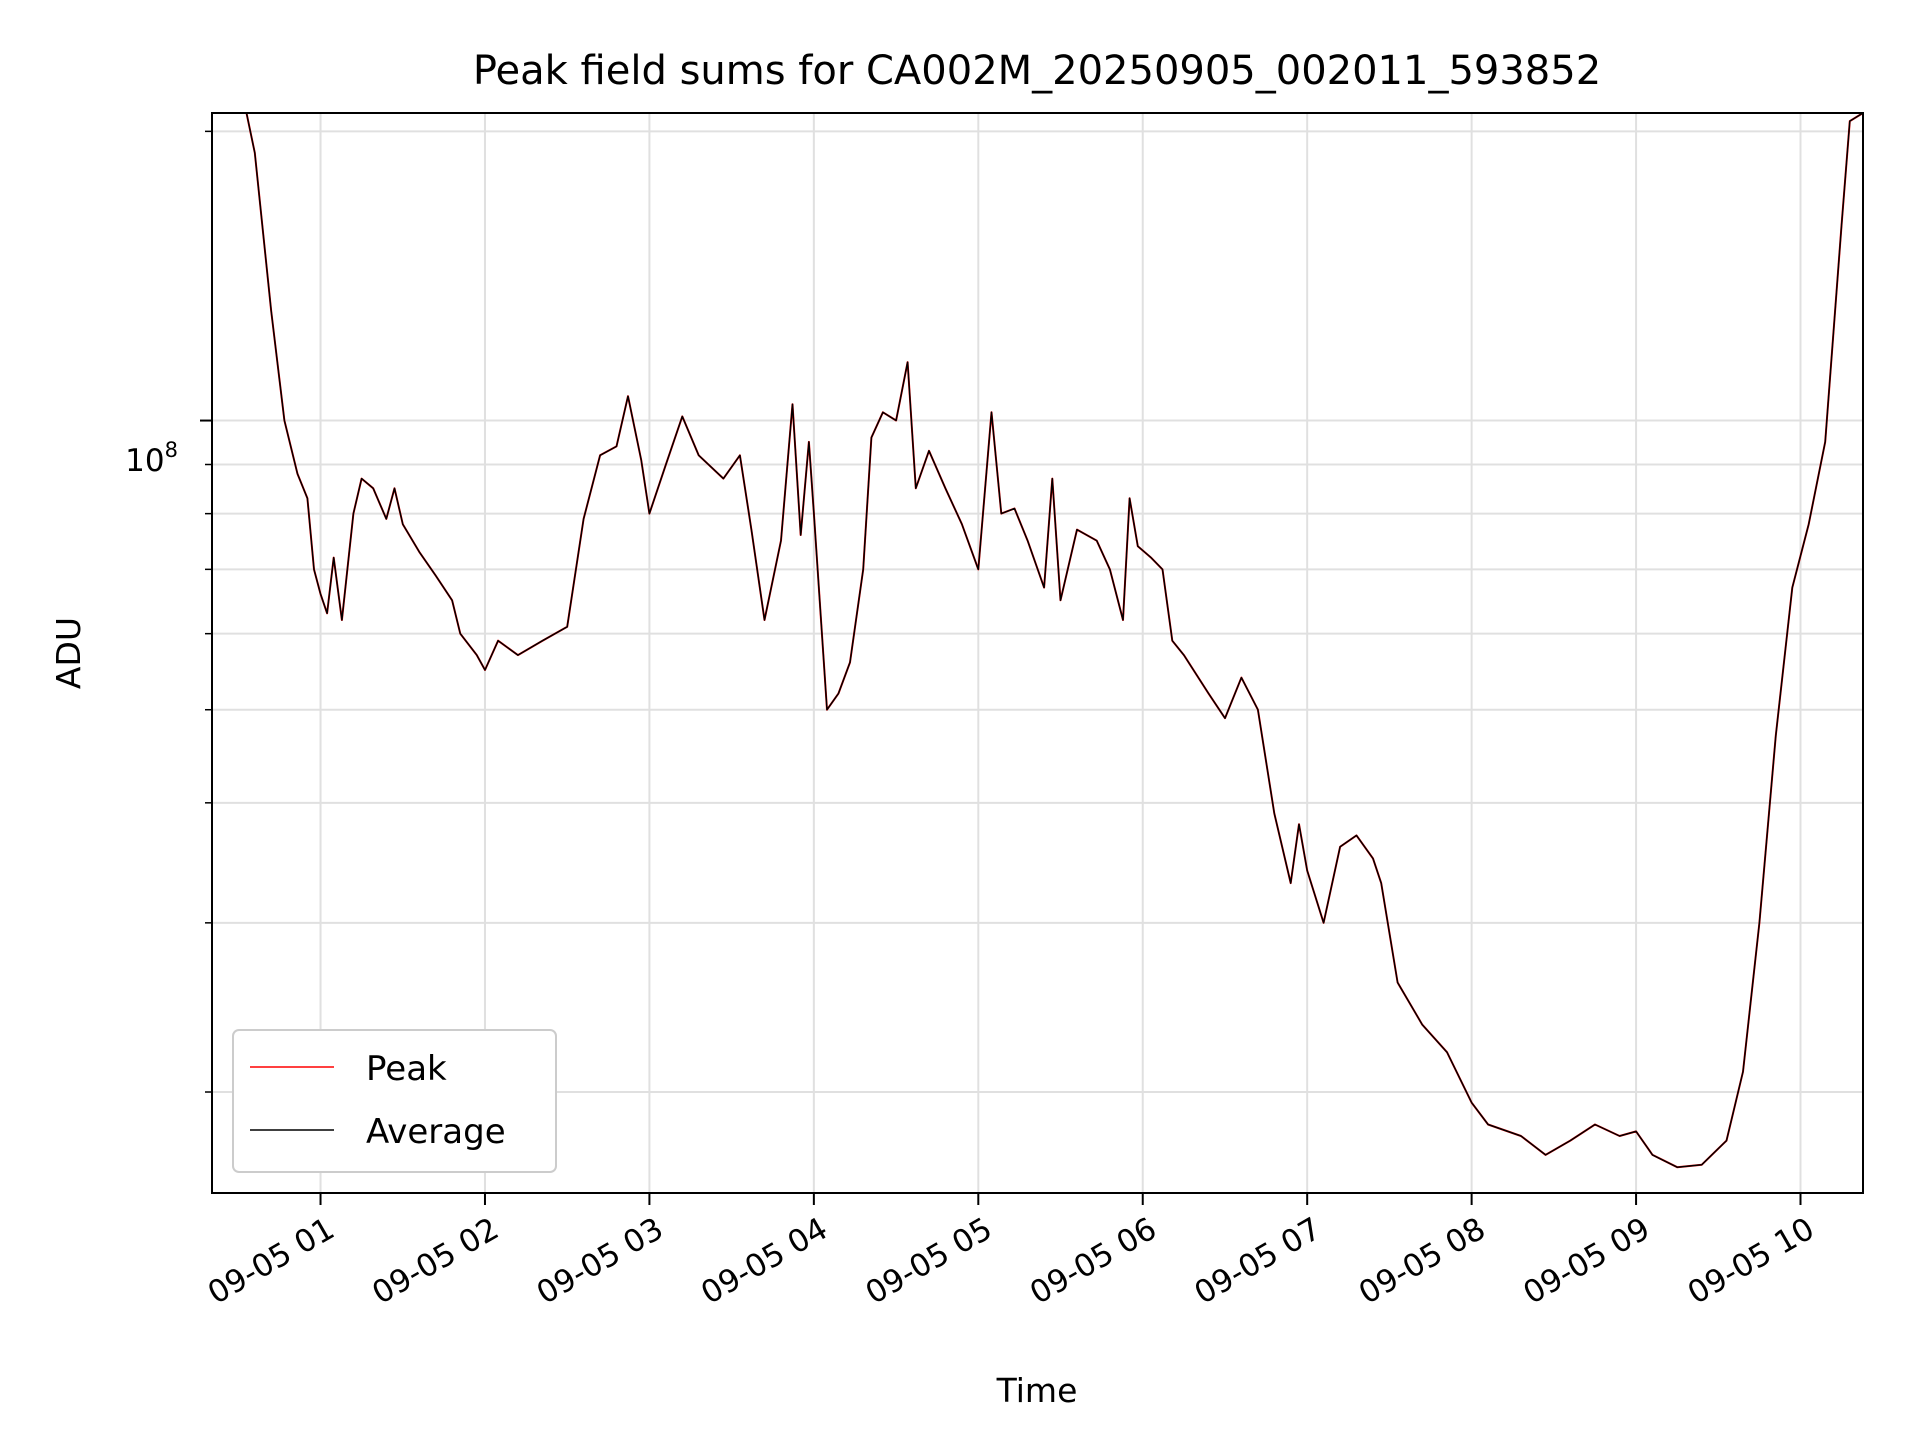 This screenshot has height=1440, width=1920. I want to click on y-tick-exponent: 8, so click(171, 450).